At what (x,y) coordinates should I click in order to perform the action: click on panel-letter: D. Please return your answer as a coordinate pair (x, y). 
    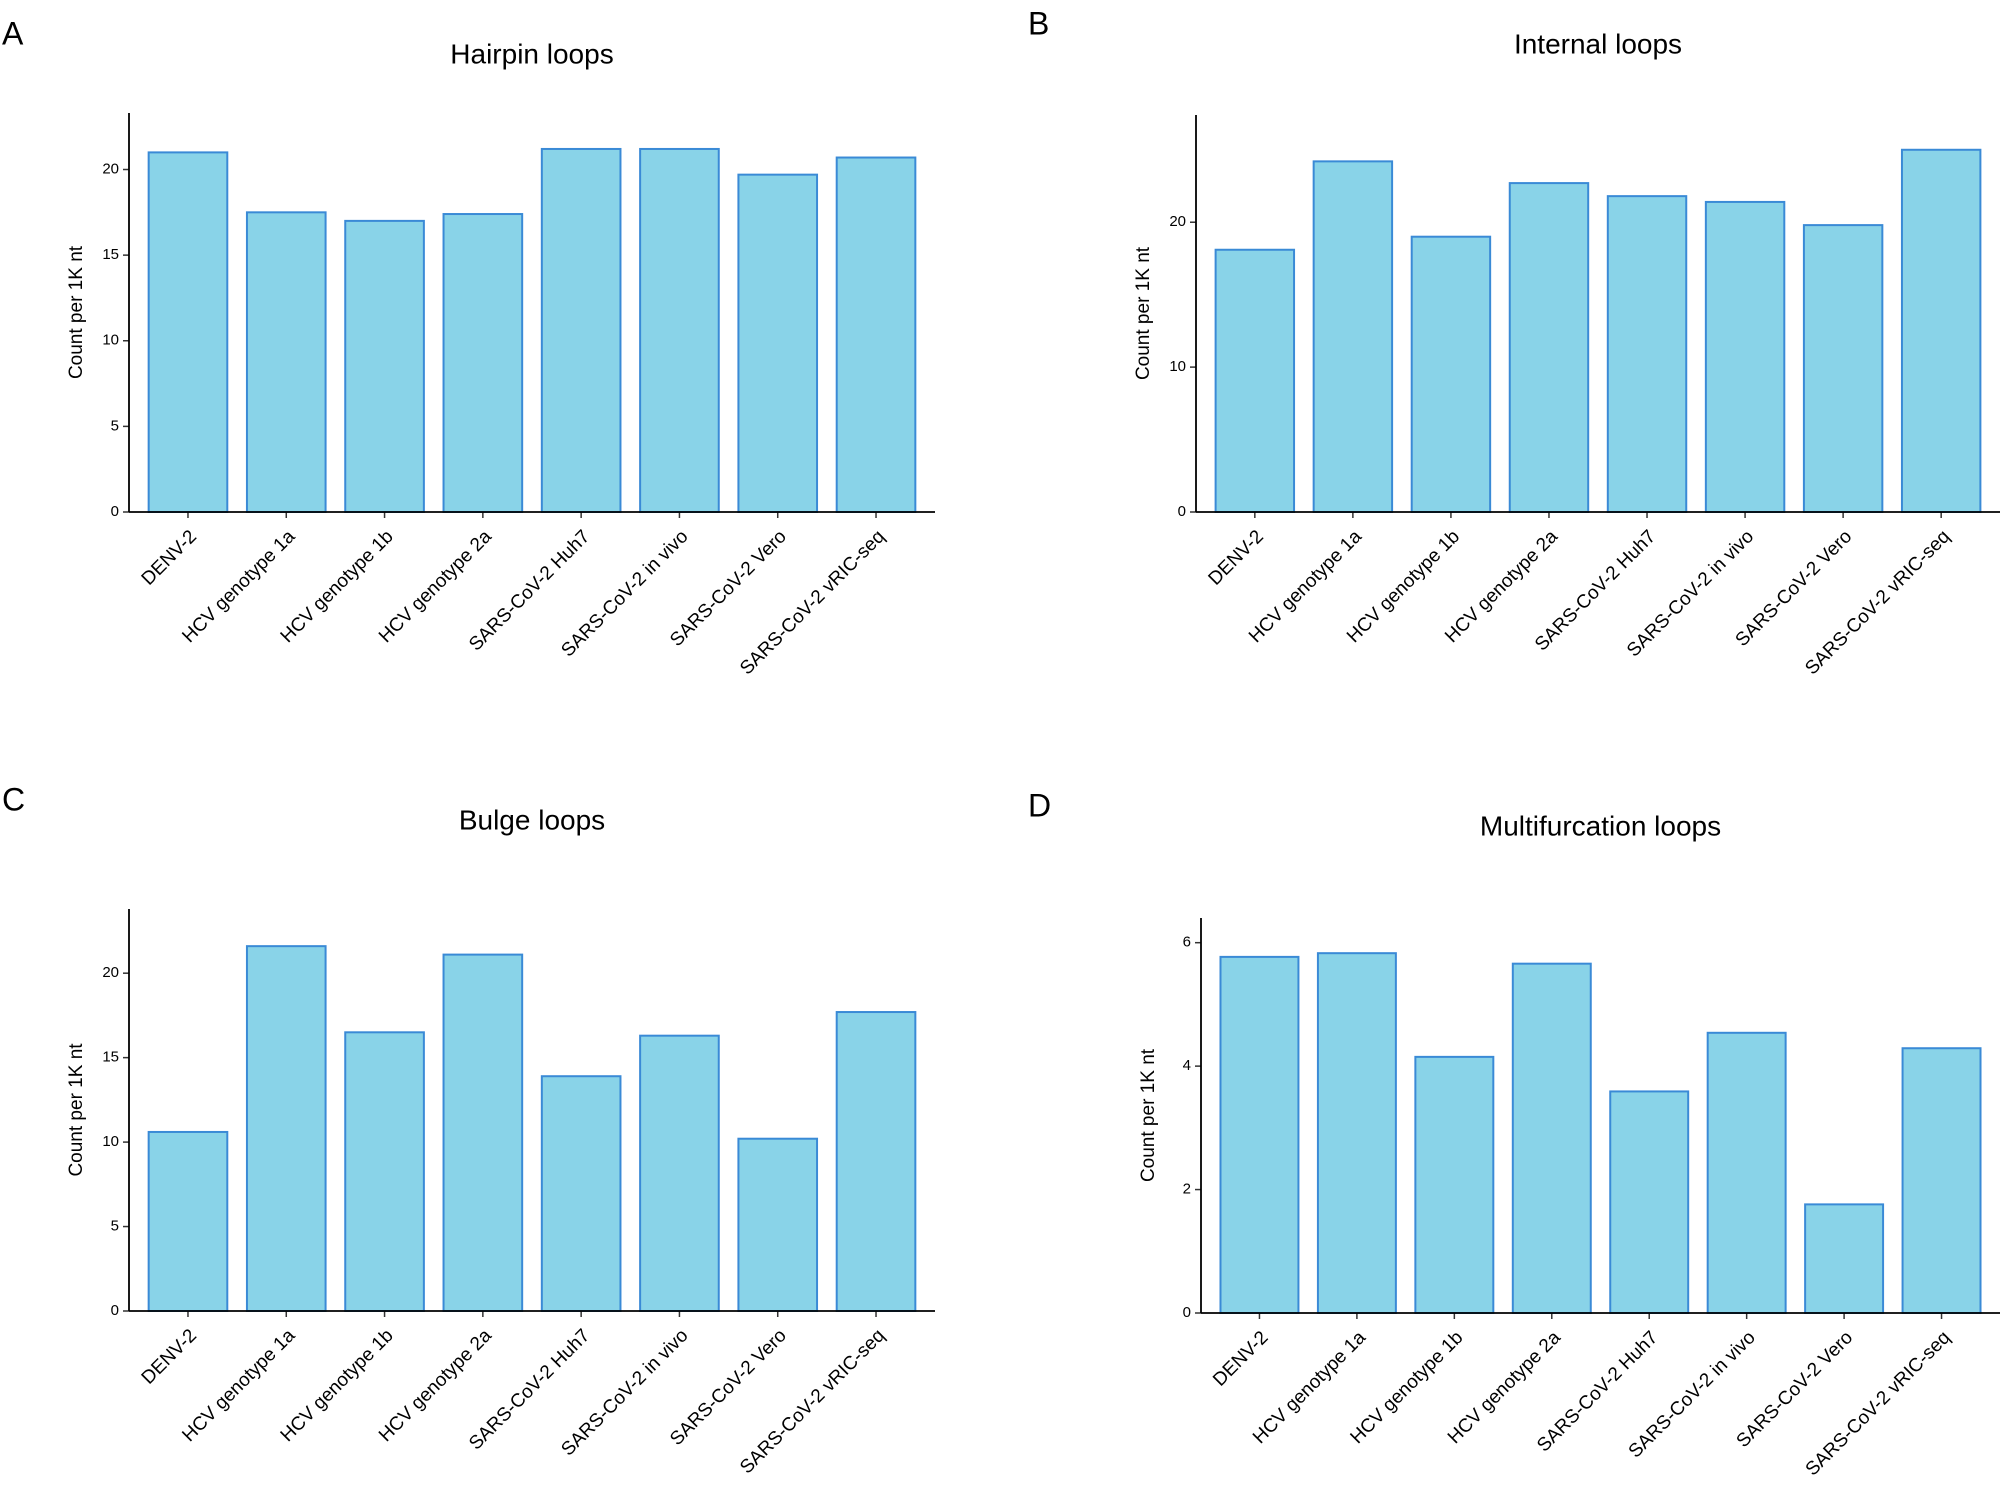
    Looking at the image, I should click on (1039, 805).